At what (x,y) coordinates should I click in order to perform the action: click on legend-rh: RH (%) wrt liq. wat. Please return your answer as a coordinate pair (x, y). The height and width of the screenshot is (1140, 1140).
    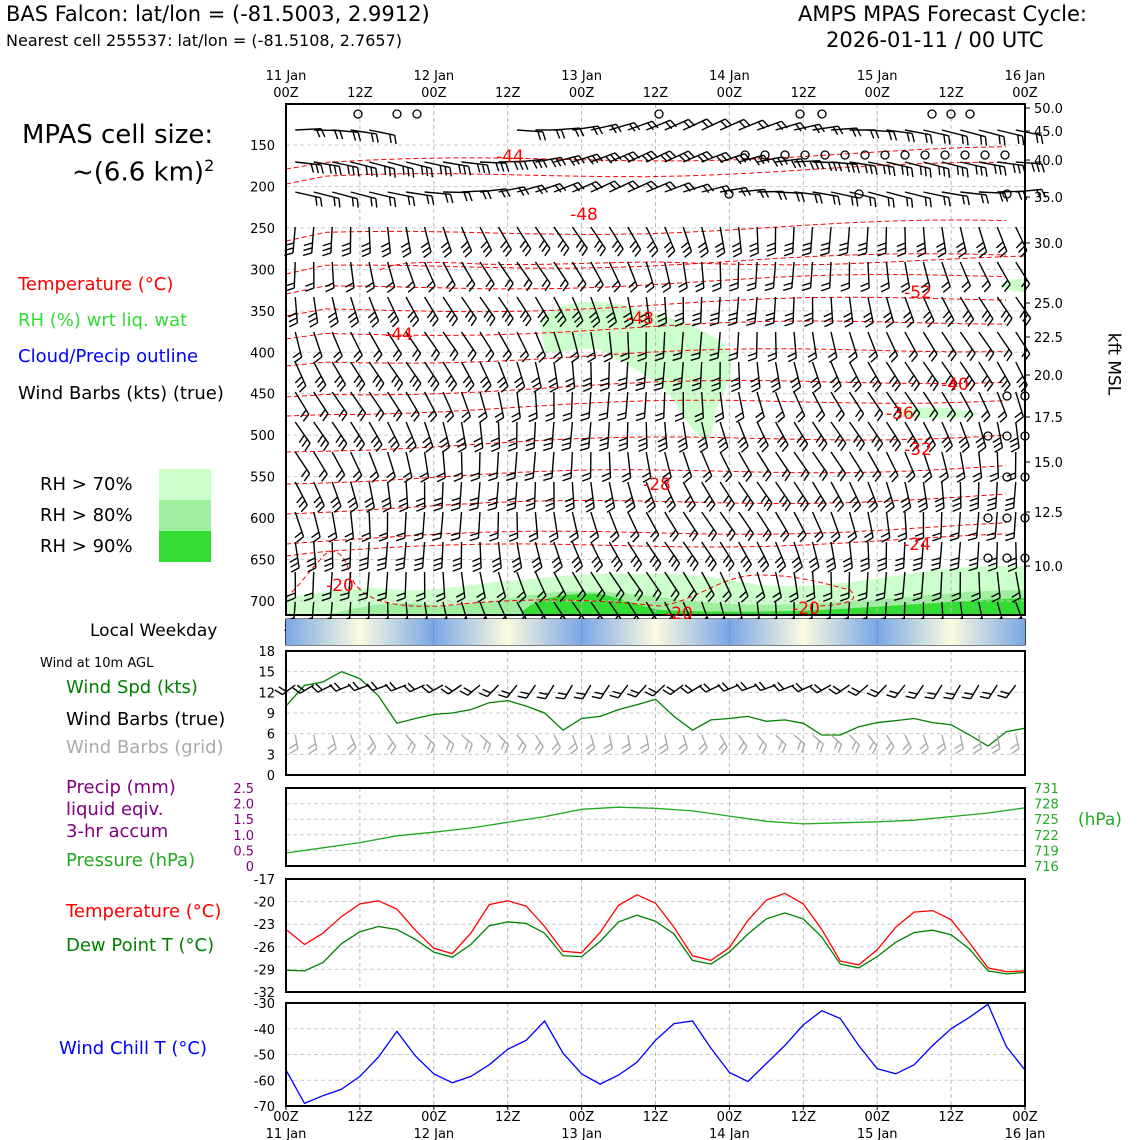
    Looking at the image, I should click on (103, 320).